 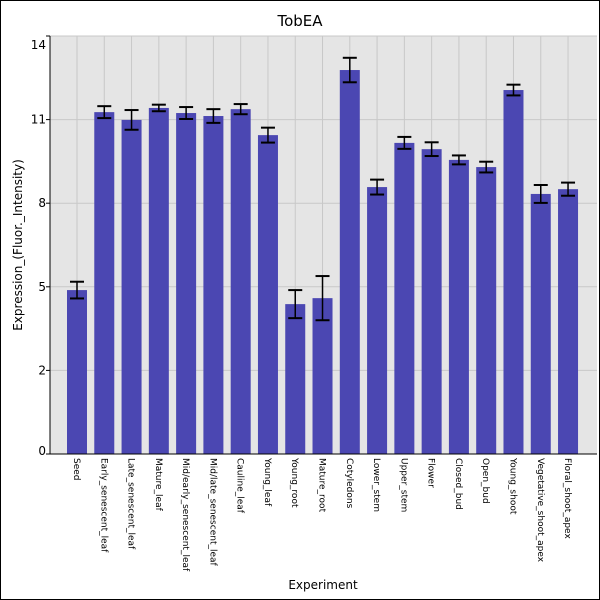 What do you see at coordinates (42, 451) in the screenshot?
I see `y-tick-label: 0` at bounding box center [42, 451].